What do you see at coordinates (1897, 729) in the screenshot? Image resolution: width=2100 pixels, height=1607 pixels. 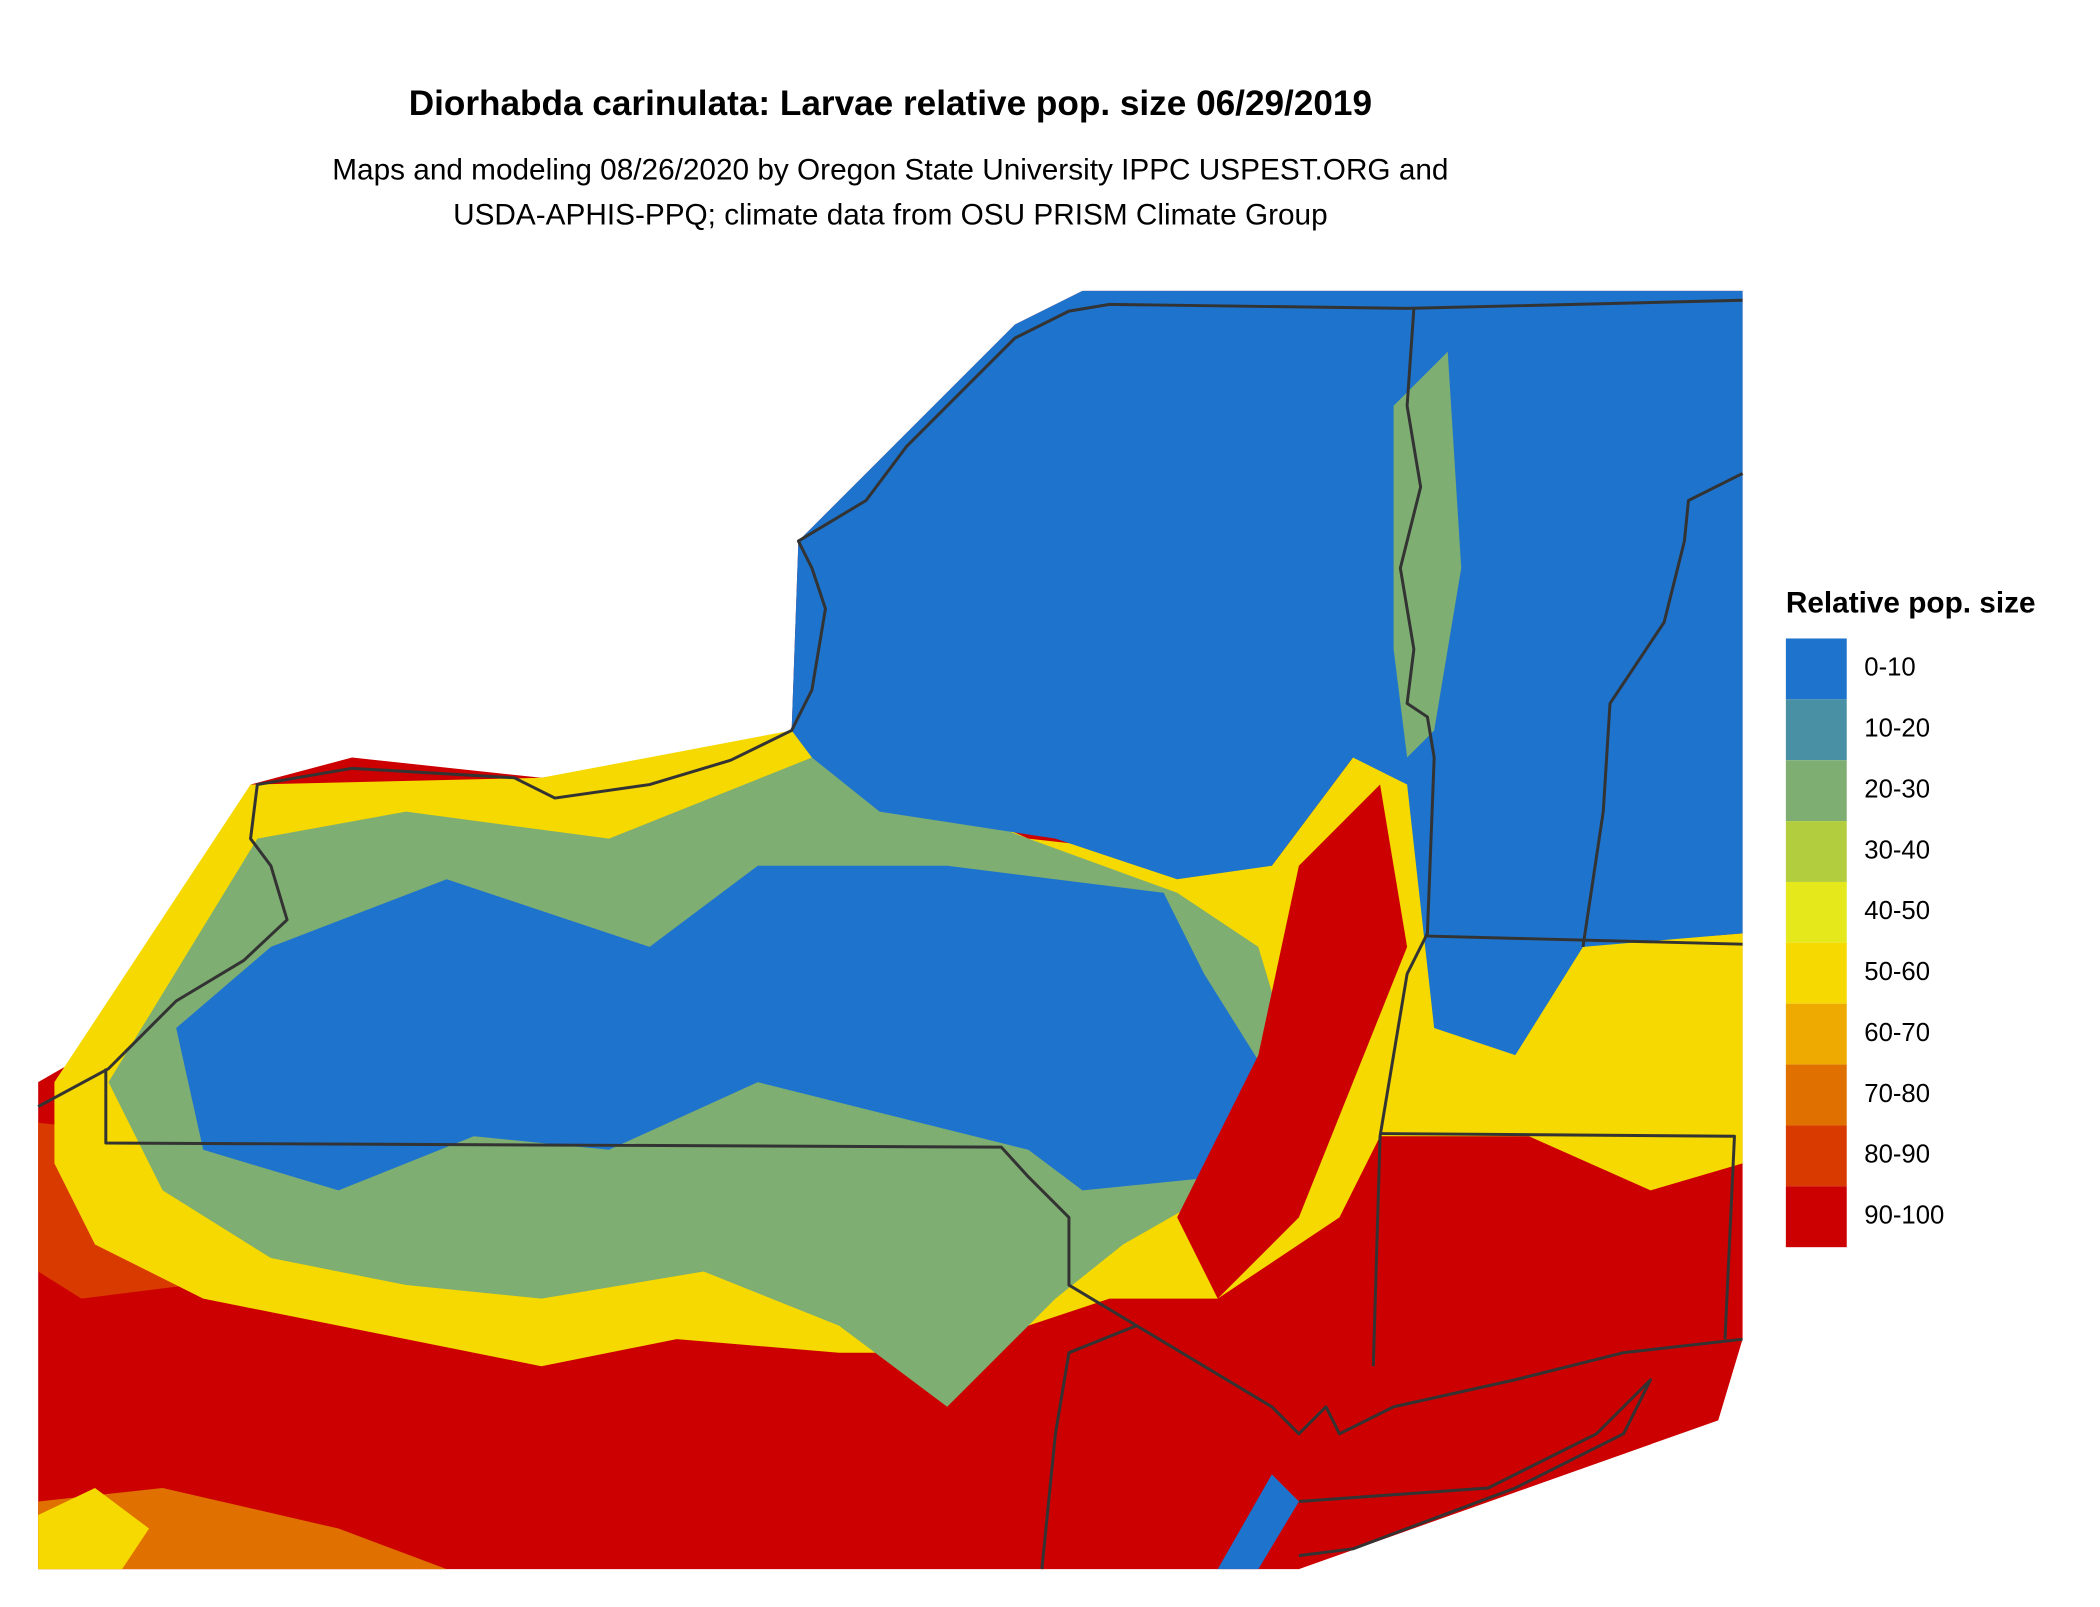 I see `legend-label: 10-20` at bounding box center [1897, 729].